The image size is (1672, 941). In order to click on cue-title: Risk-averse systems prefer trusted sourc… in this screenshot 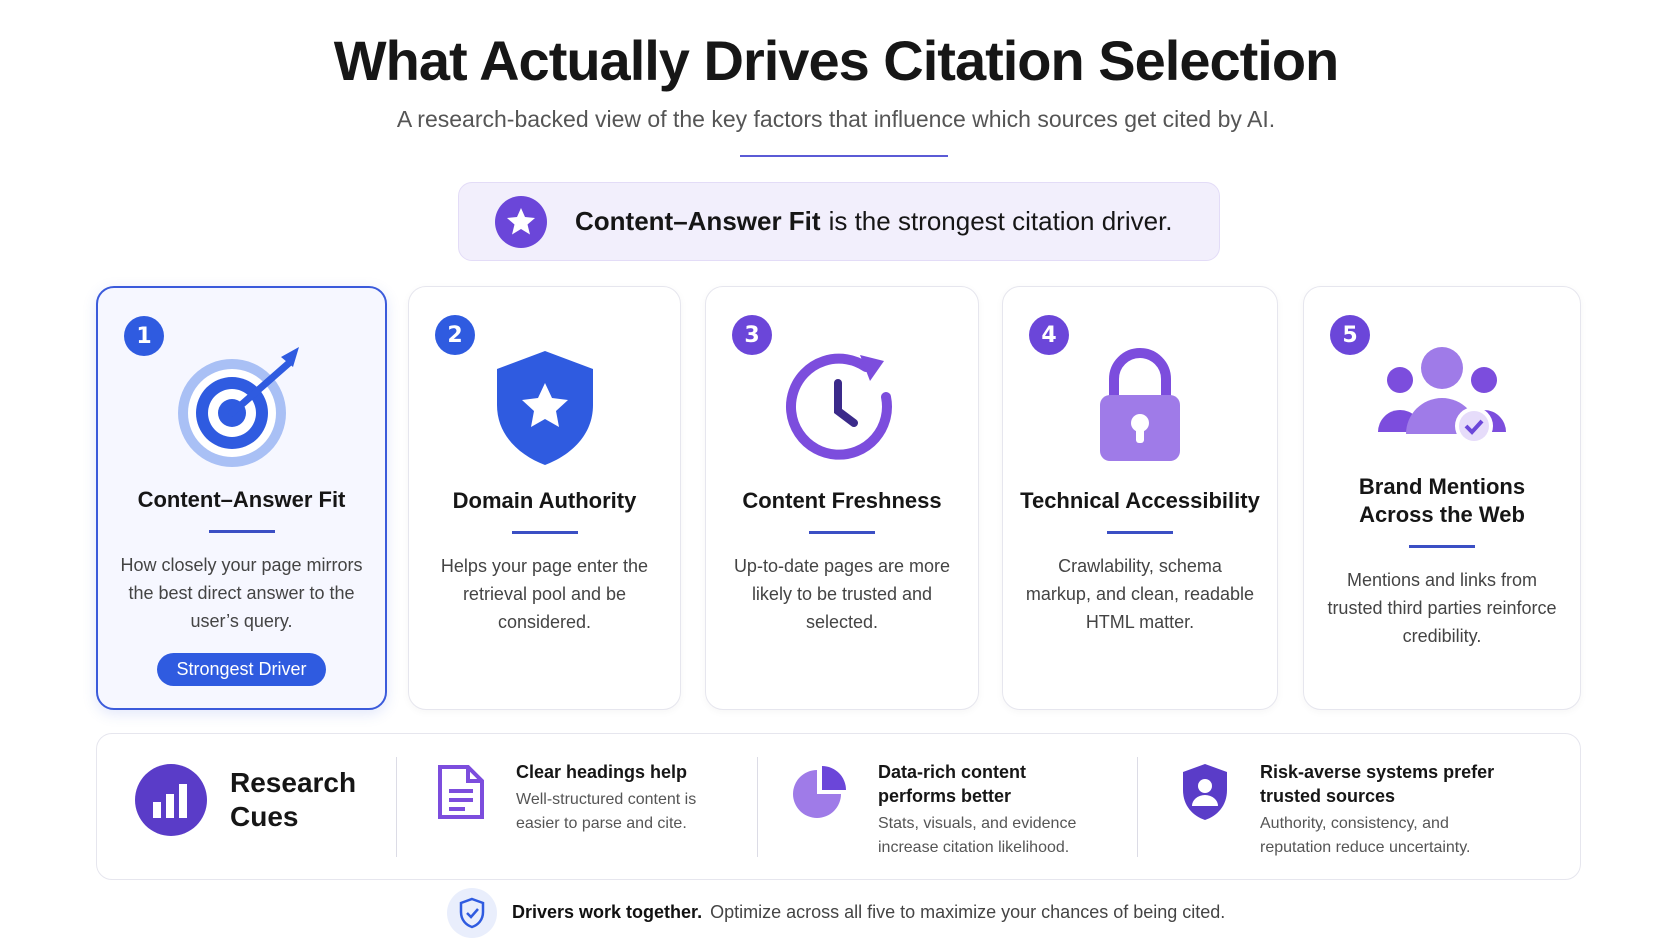, I will do `click(1377, 784)`.